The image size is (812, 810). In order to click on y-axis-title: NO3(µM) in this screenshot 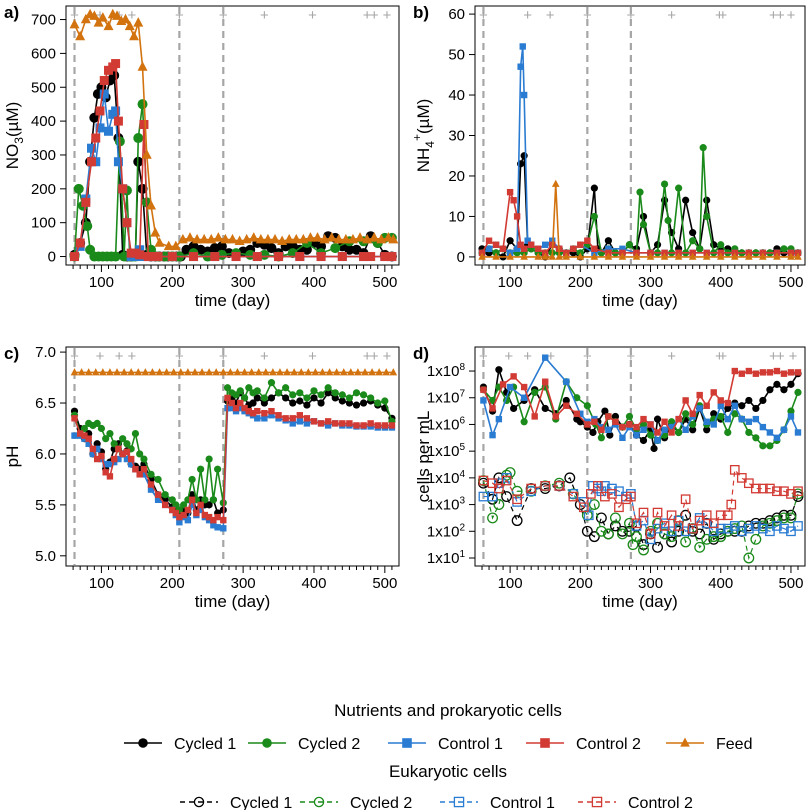, I will do `click(14, 135)`.